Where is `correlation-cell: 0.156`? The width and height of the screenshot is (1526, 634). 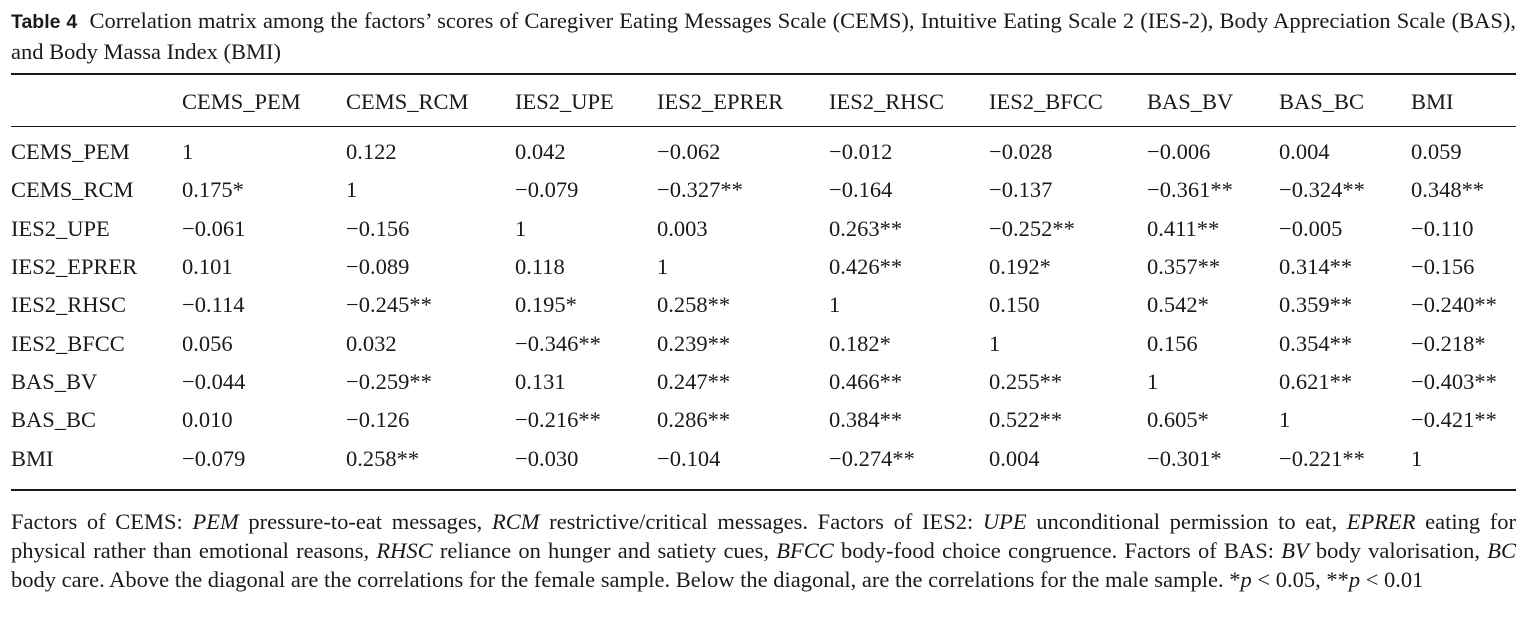 correlation-cell: 0.156 is located at coordinates (1172, 343).